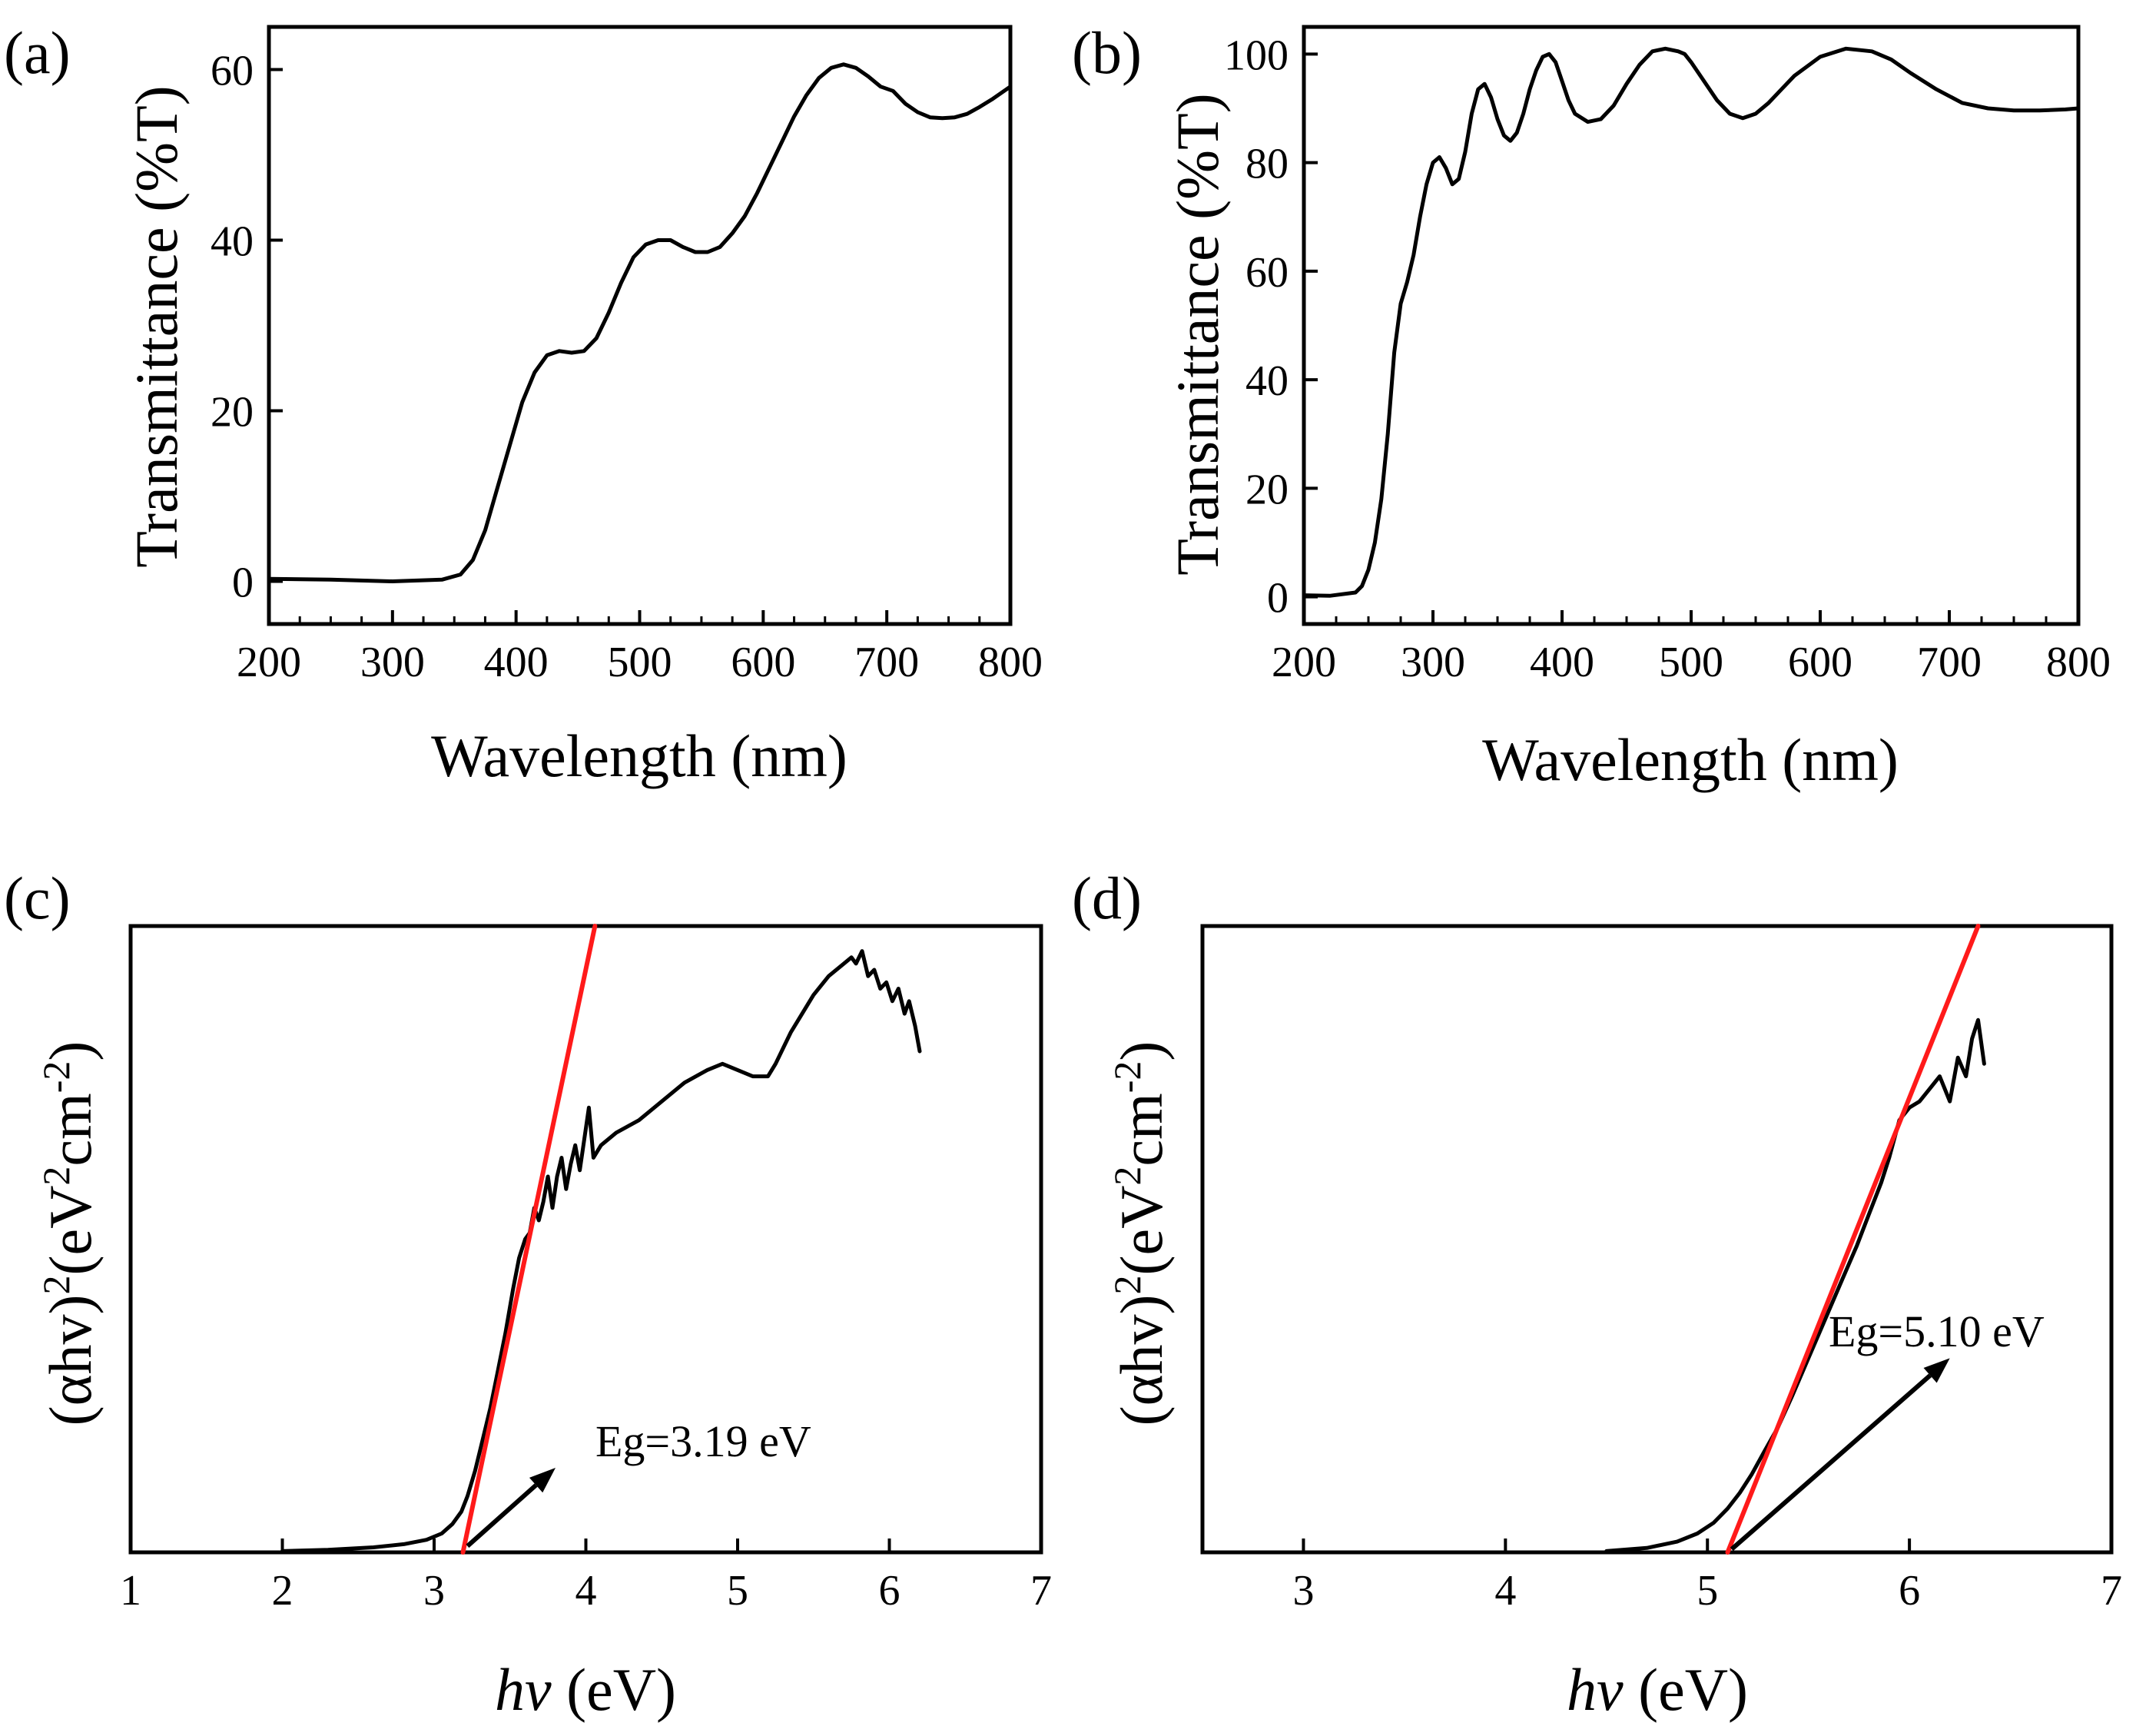  What do you see at coordinates (1820, 662) in the screenshot?
I see `panel-b-x-tick-label: 600` at bounding box center [1820, 662].